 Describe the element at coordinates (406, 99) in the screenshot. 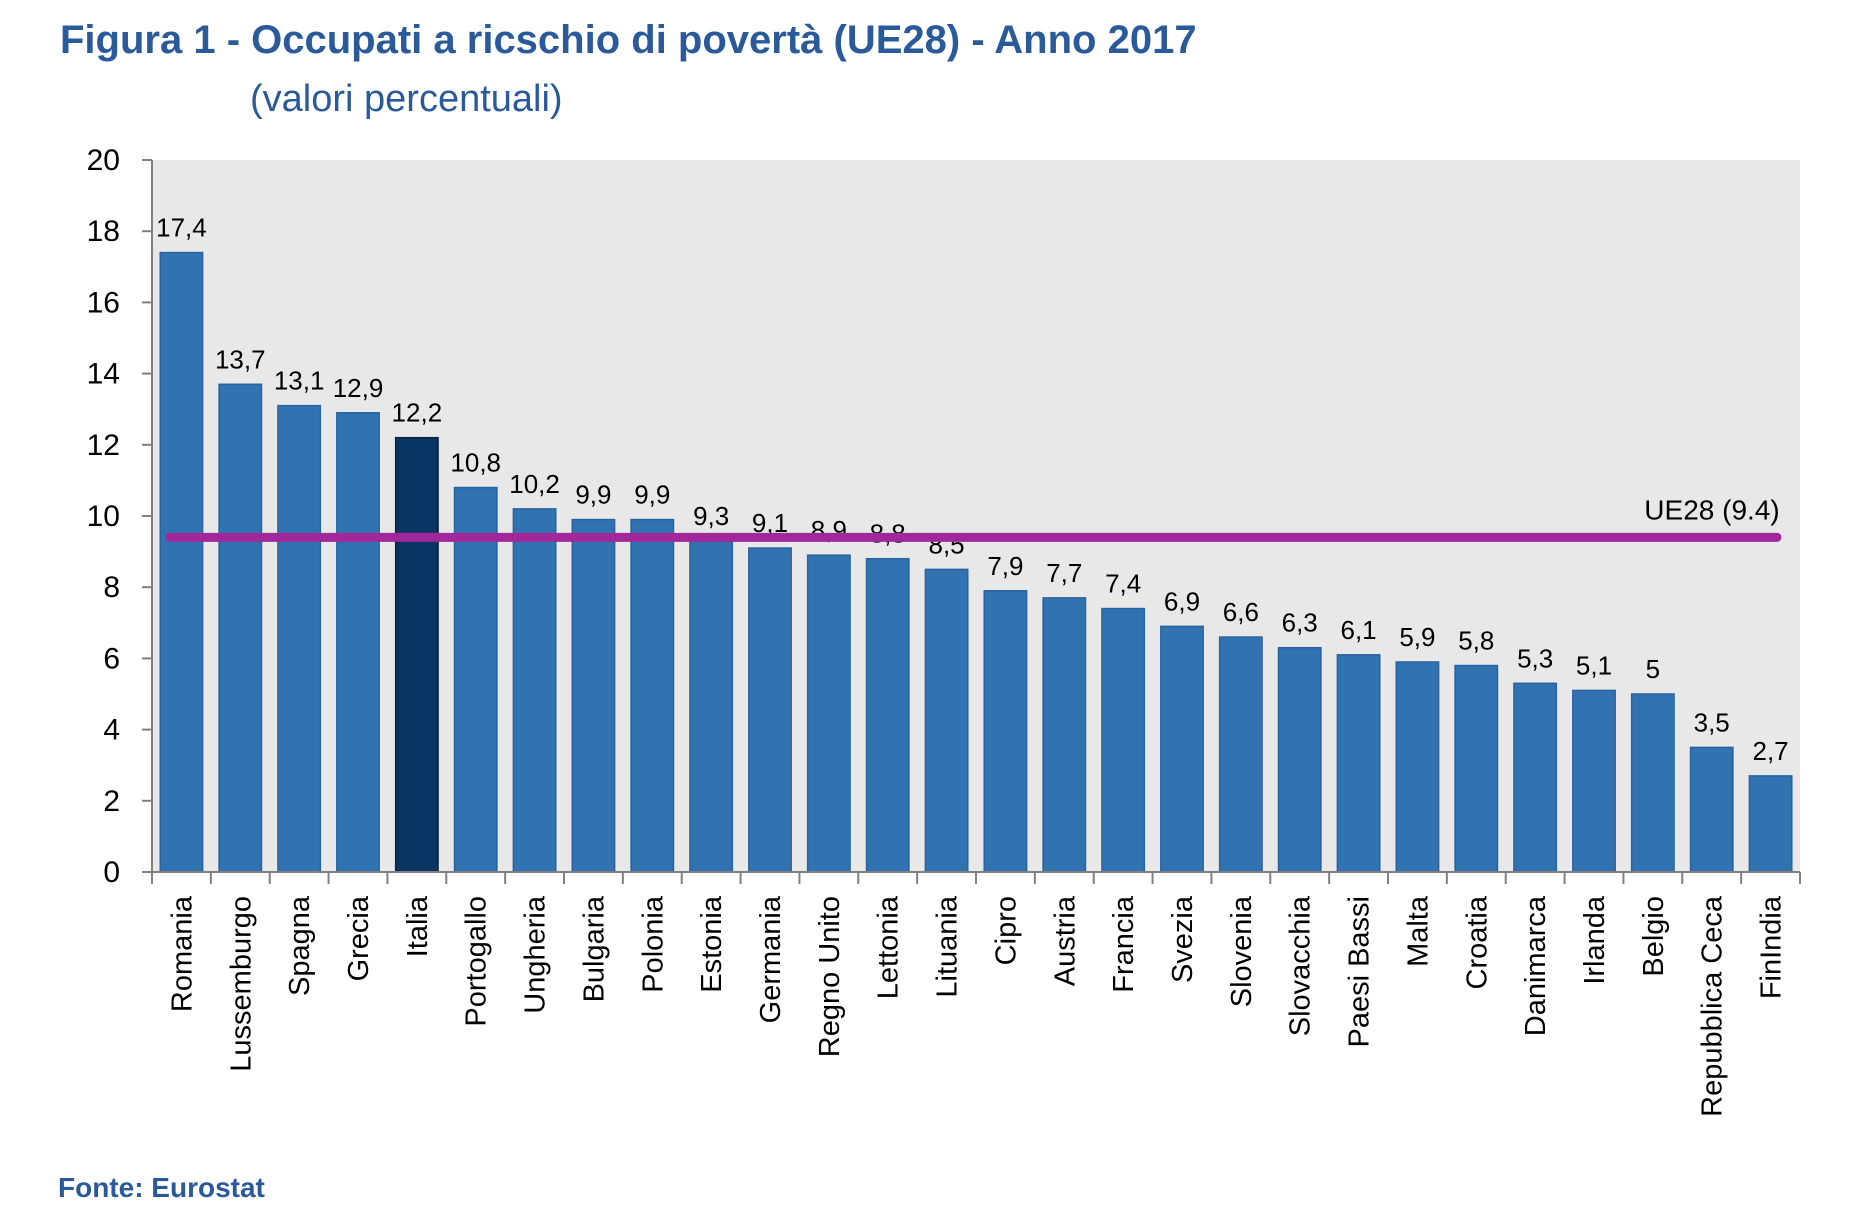

I see `chart-subtitle: (valori percentuali)` at that location.